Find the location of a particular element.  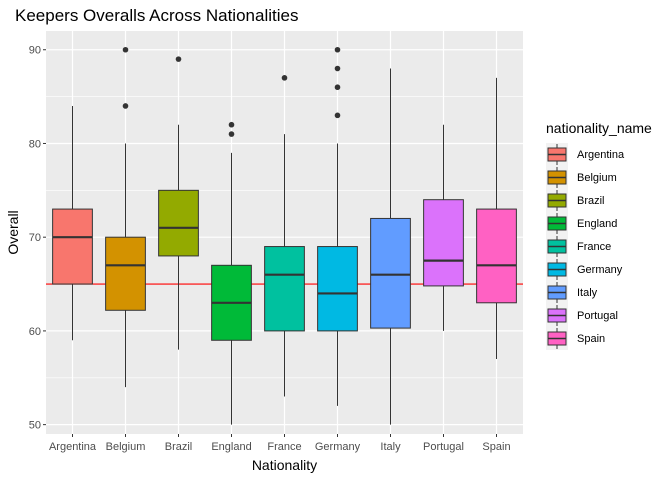

legend-item-spain: Spain is located at coordinates (575, 338).